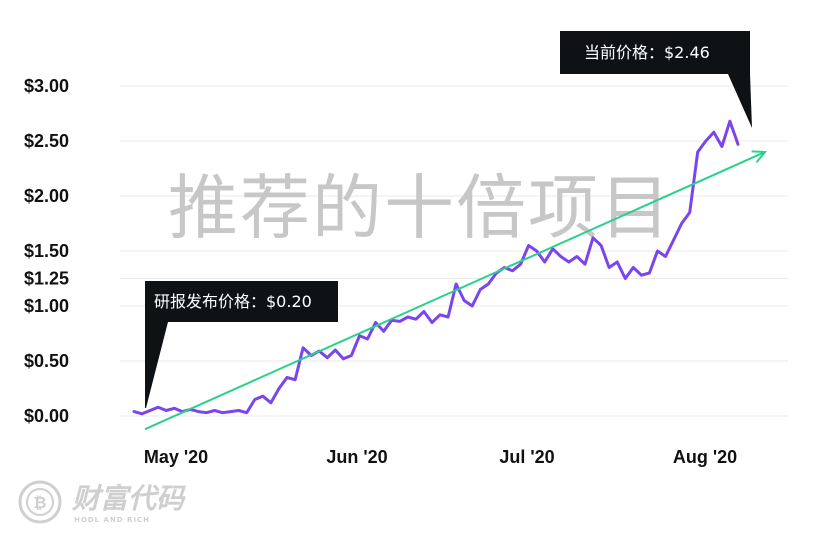  What do you see at coordinates (46, 86) in the screenshot?
I see `y-tick-label: $3.00` at bounding box center [46, 86].